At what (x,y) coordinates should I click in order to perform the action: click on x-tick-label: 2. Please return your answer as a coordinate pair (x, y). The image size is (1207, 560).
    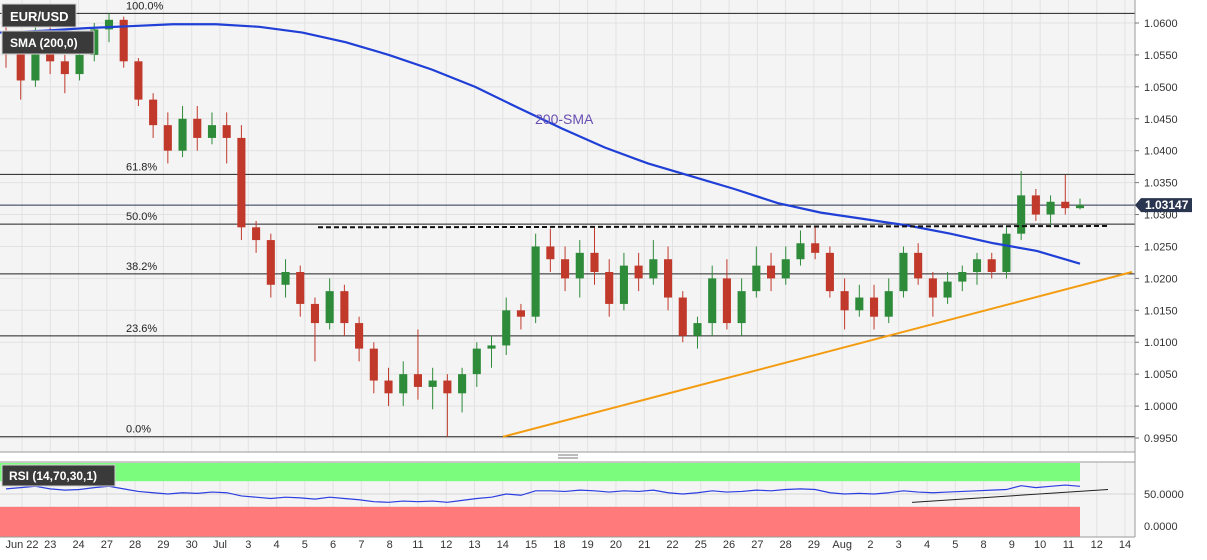
    Looking at the image, I should click on (870, 545).